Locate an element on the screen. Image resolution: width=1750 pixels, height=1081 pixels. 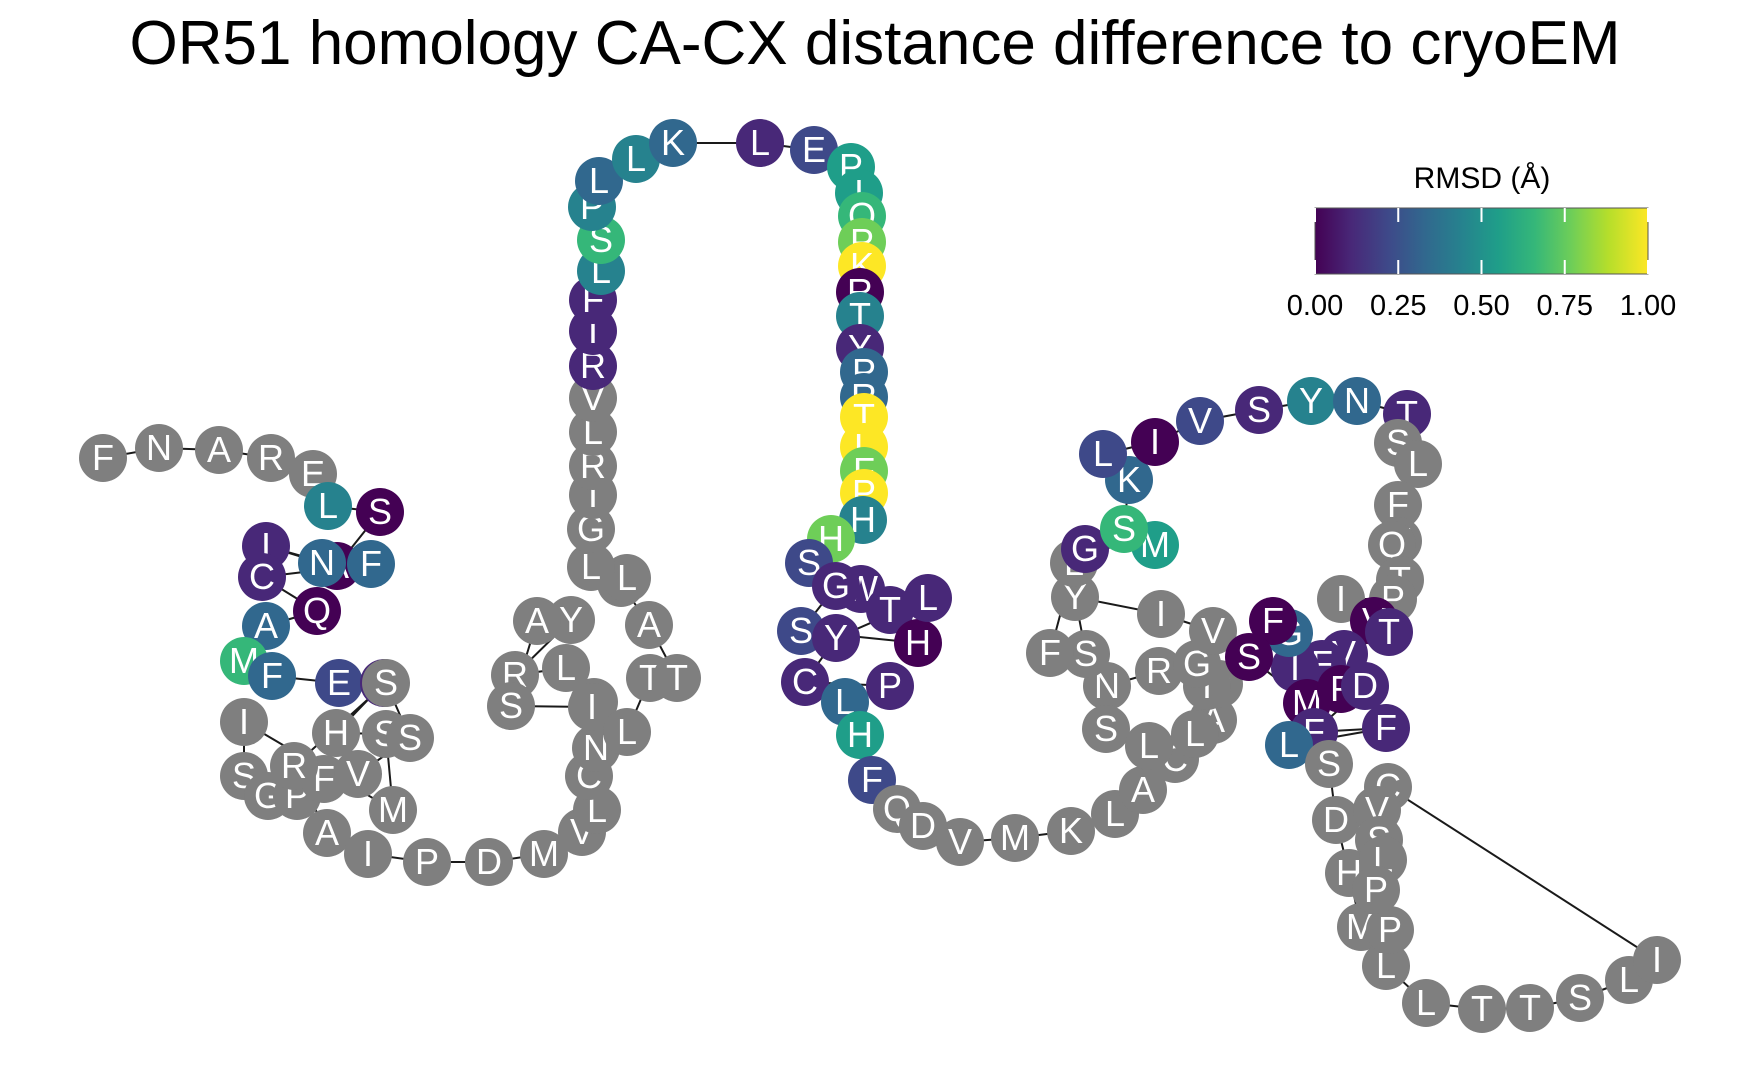
residue-node: R is located at coordinates (1159, 671).